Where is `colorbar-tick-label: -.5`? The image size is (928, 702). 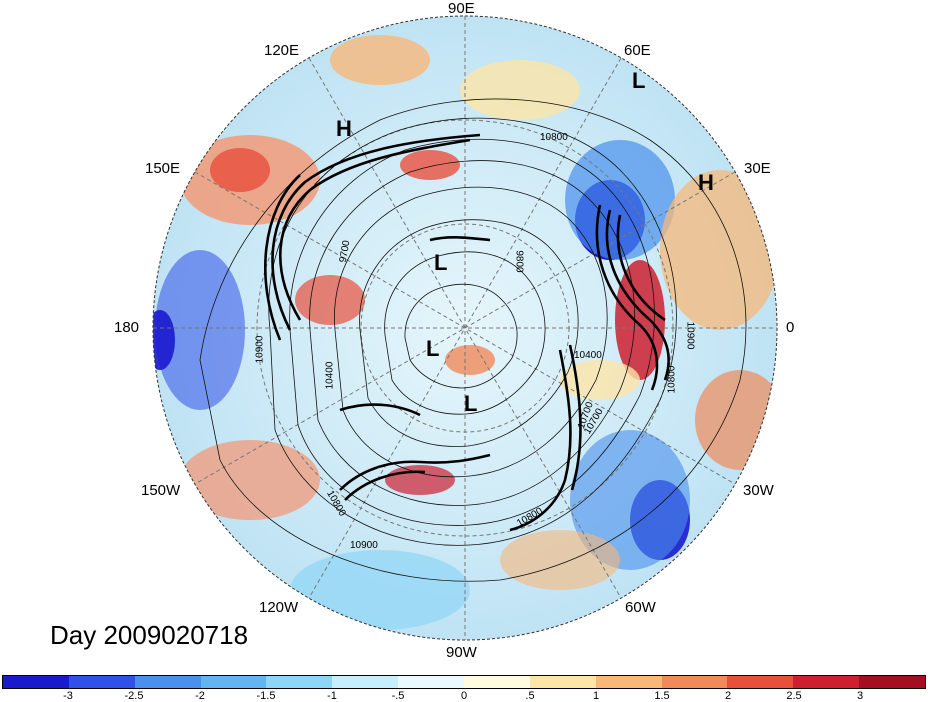 colorbar-tick-label: -.5 is located at coordinates (398, 696).